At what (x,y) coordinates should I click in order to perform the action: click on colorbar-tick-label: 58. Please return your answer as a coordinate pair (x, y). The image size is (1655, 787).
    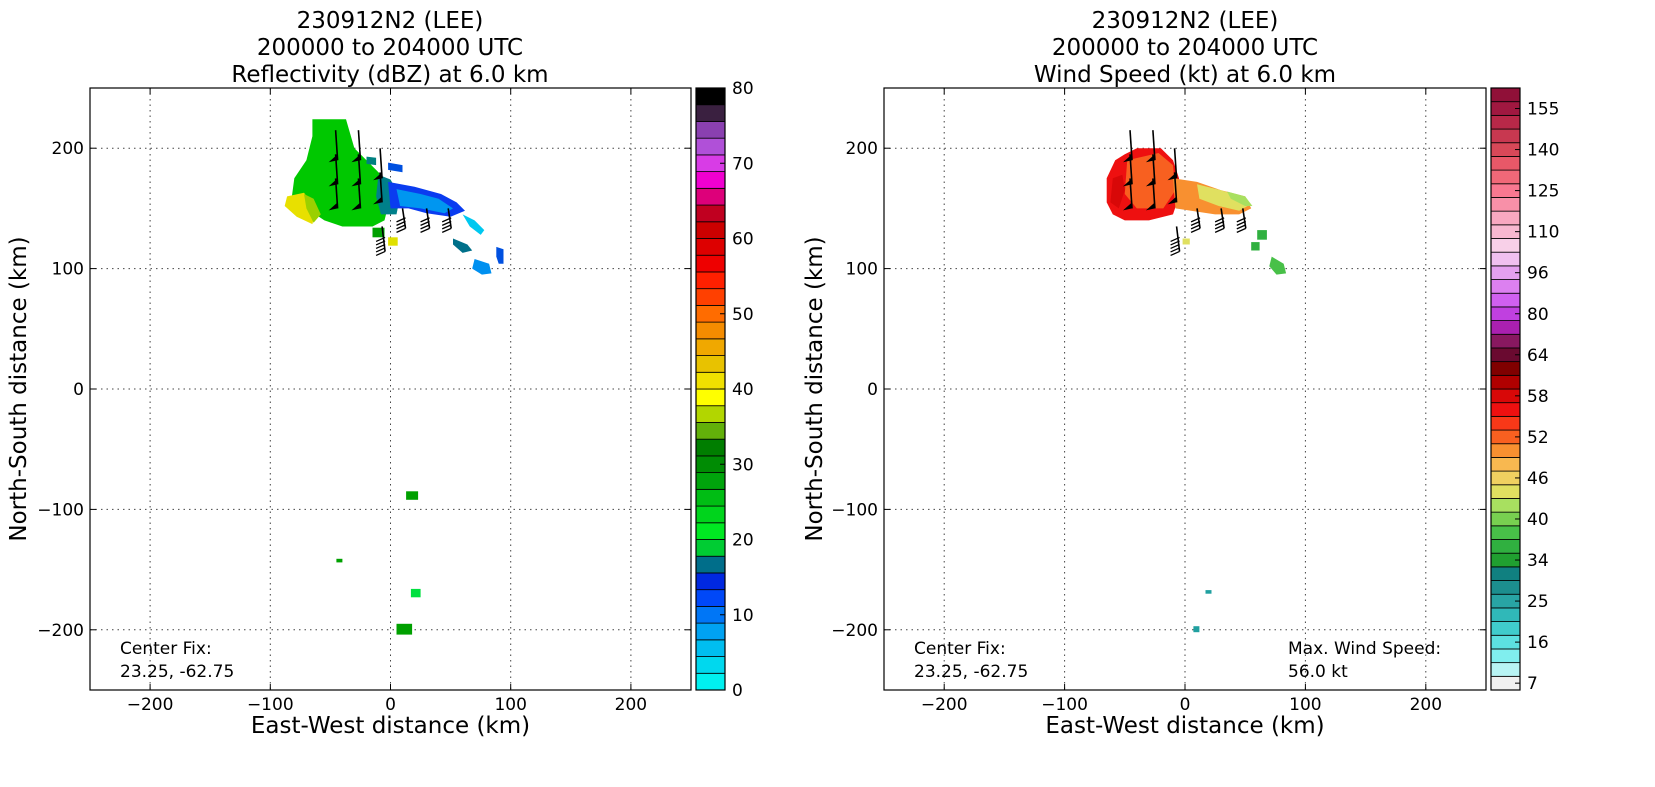
    Looking at the image, I should click on (1538, 397).